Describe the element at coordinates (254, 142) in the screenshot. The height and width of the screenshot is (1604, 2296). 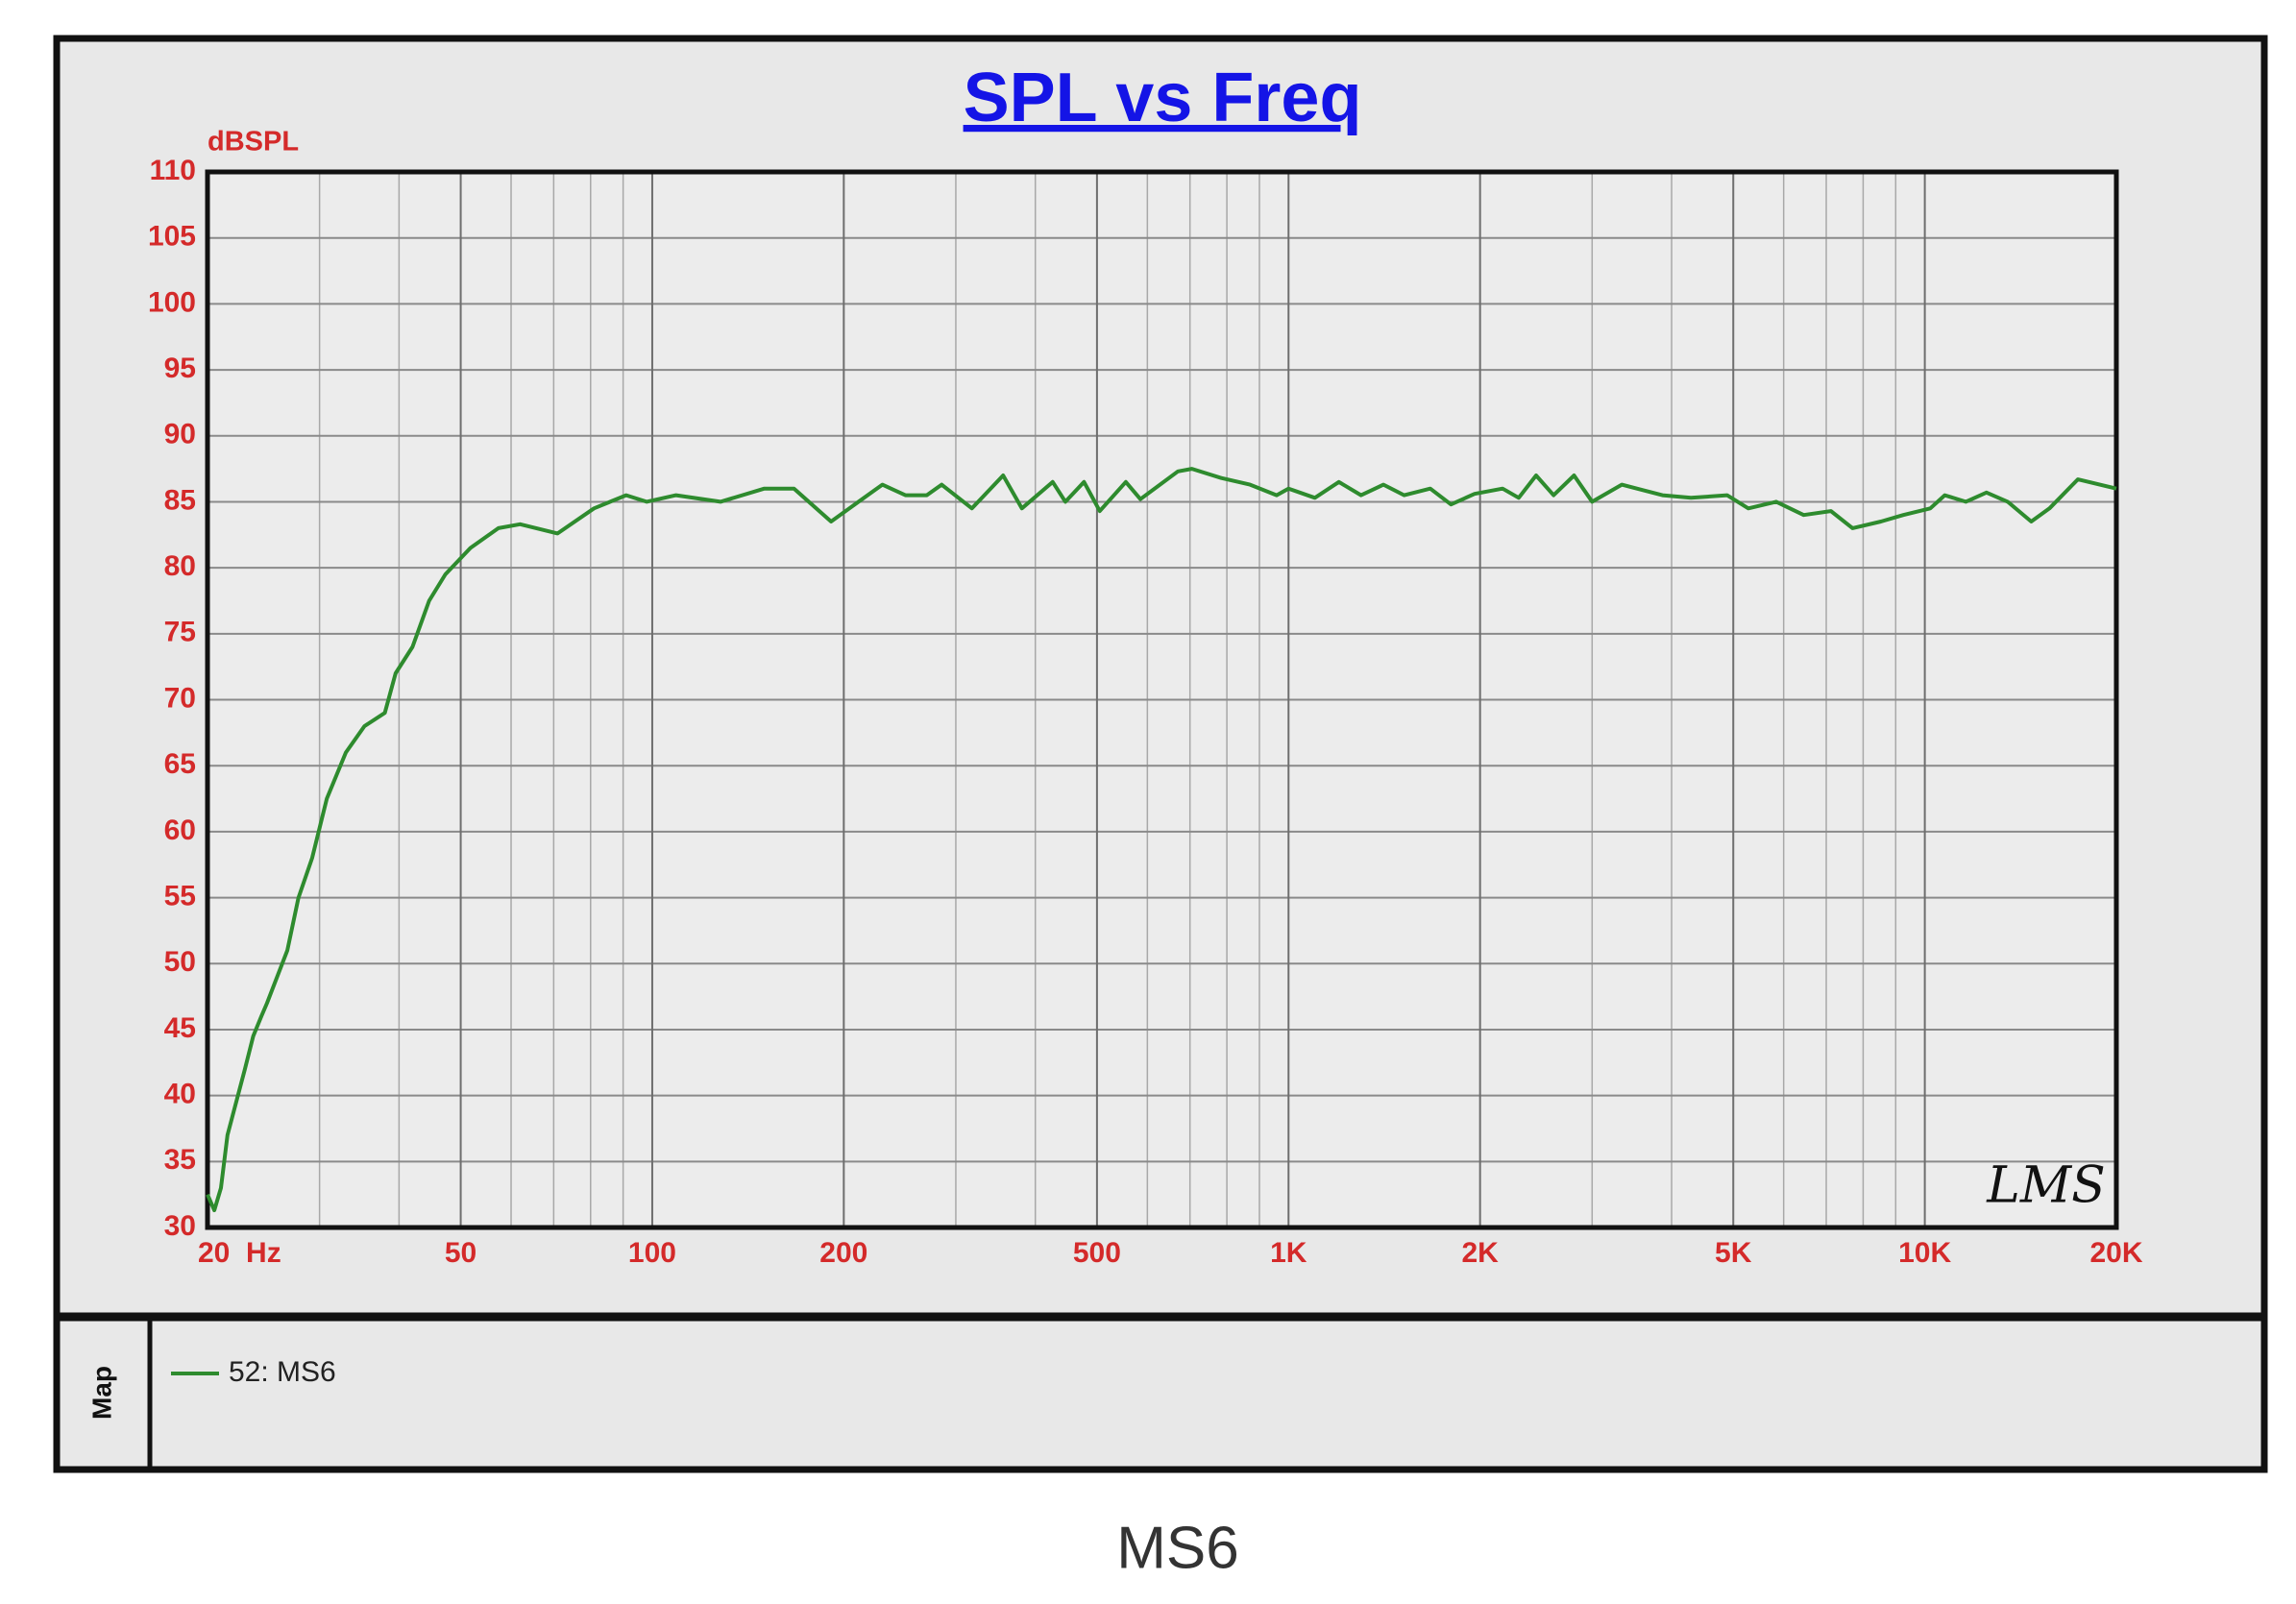
I see `y-axis-label: dBSPL` at that location.